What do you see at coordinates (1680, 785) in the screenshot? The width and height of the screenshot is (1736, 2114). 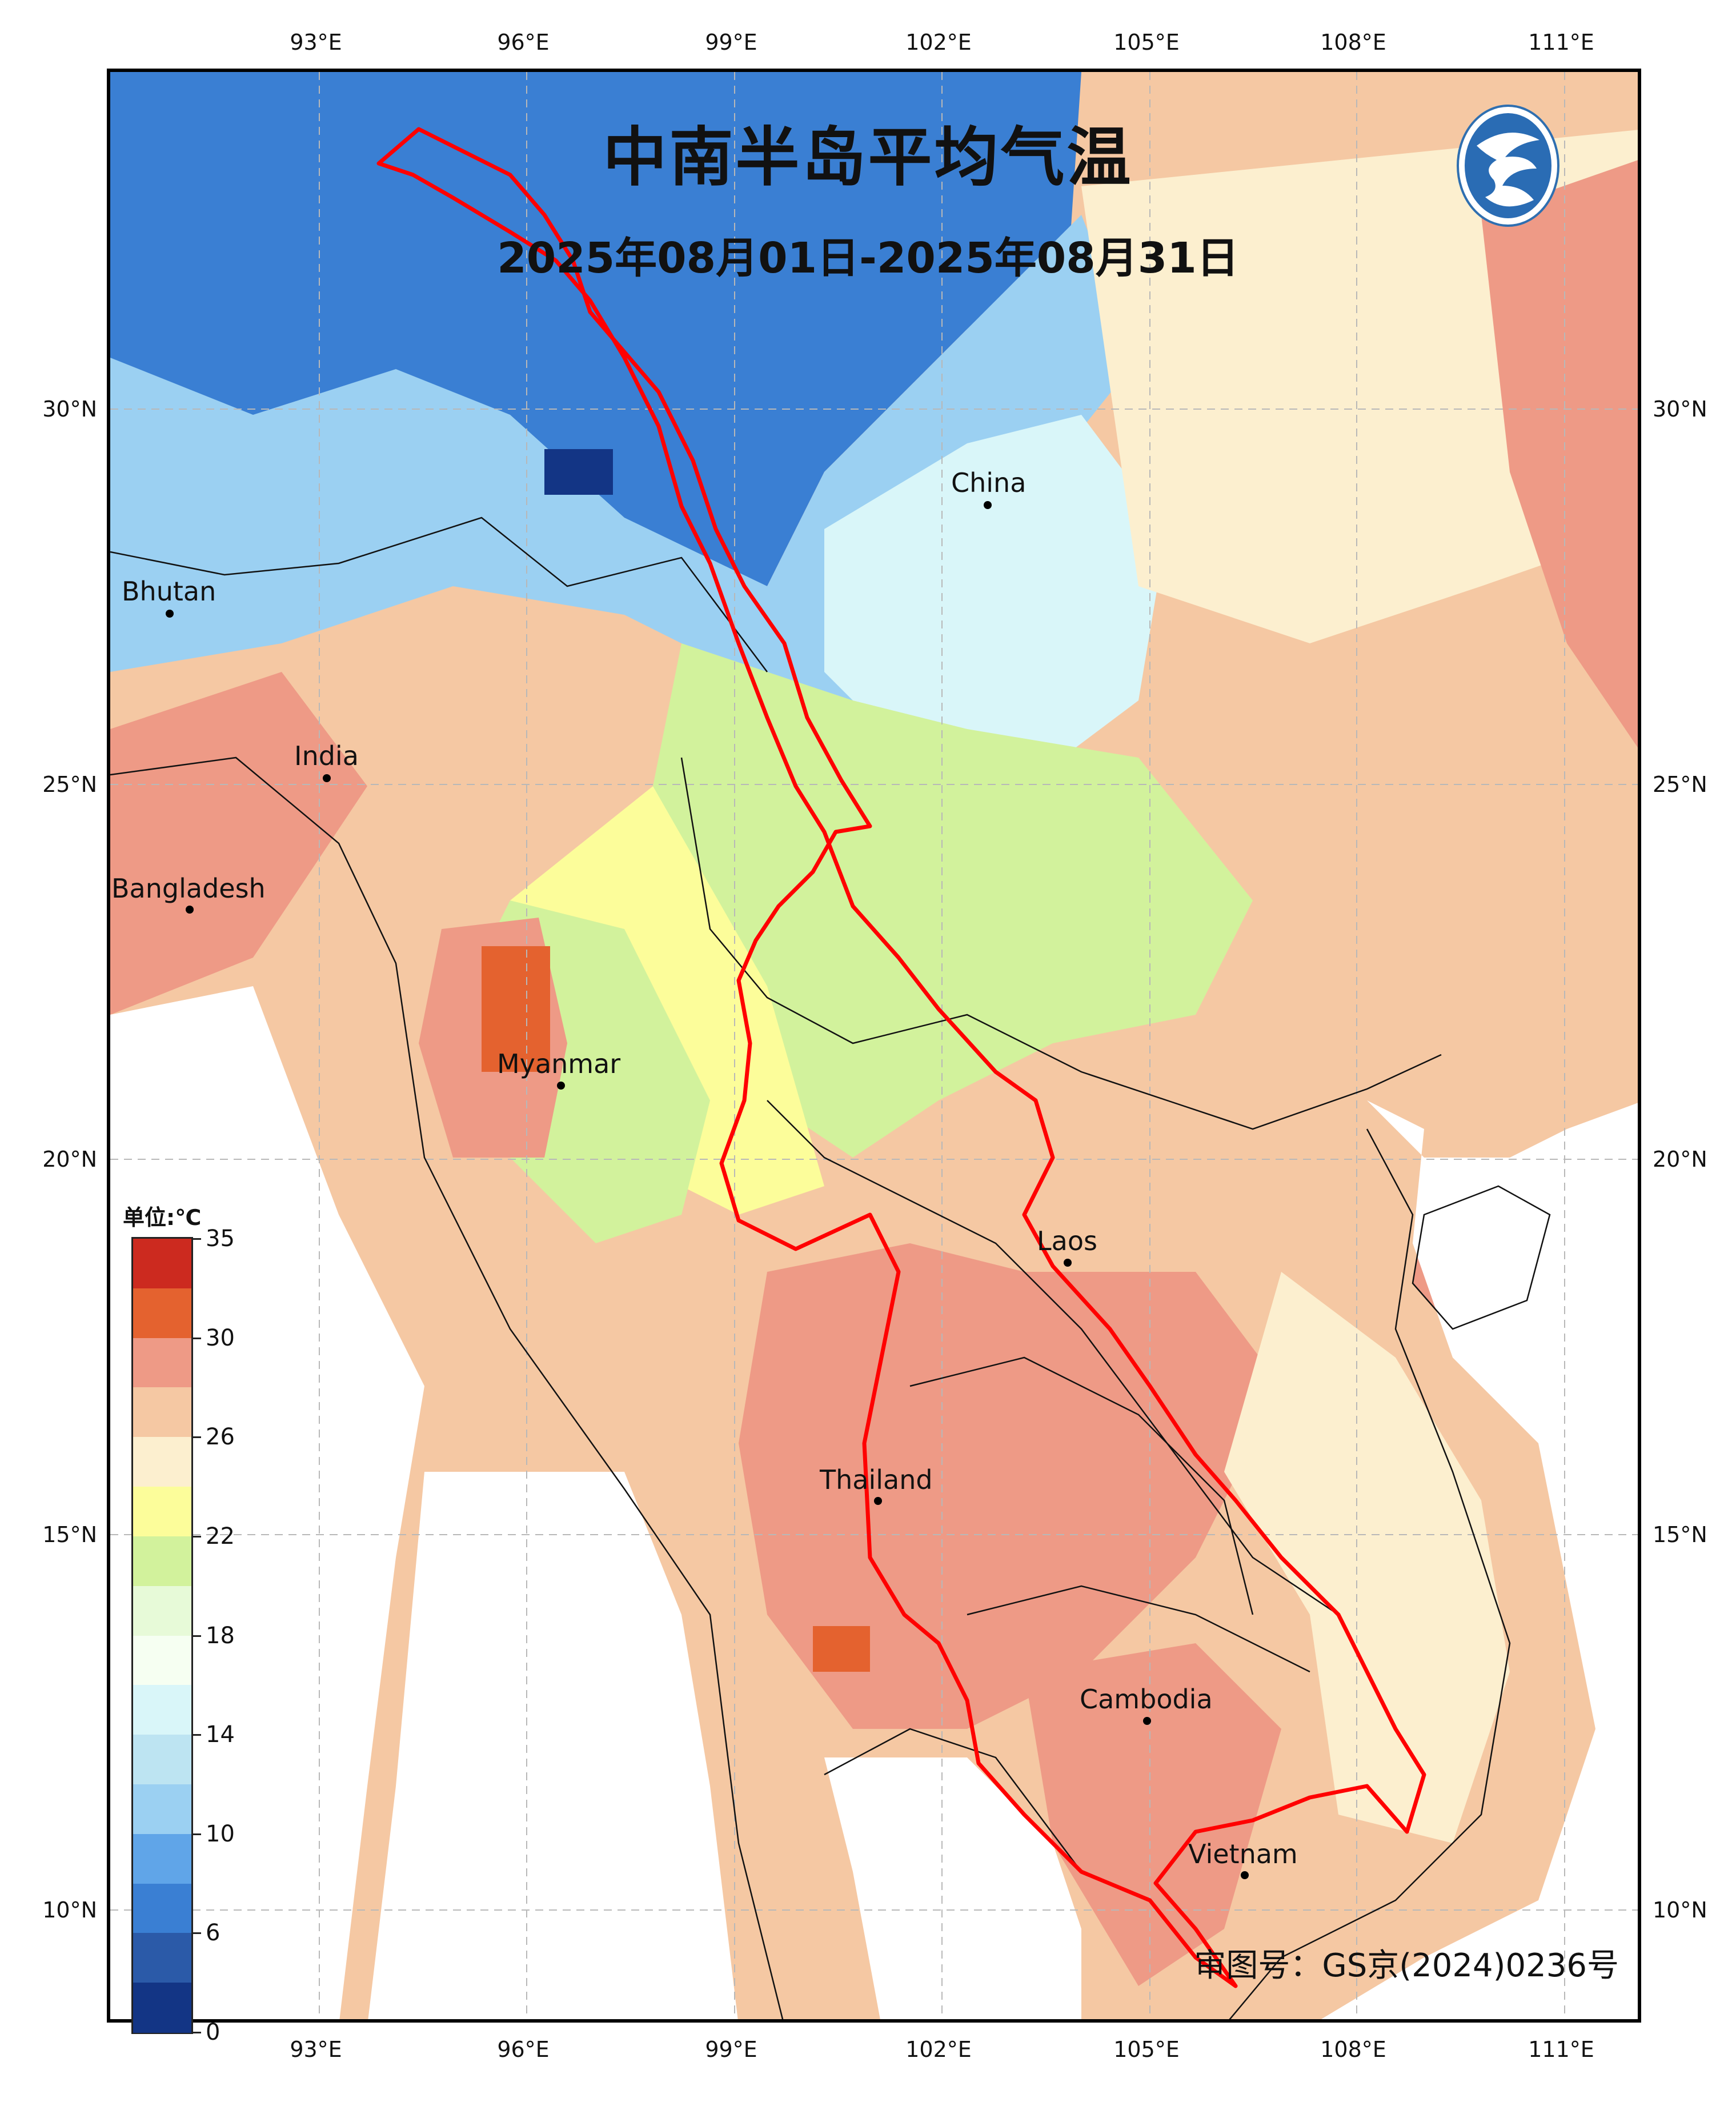 I see `lat-label-right: 25°N` at bounding box center [1680, 785].